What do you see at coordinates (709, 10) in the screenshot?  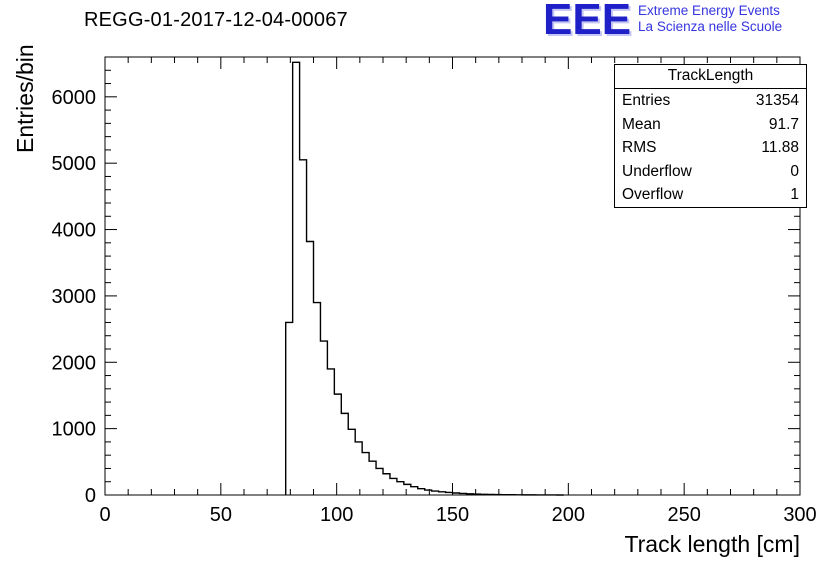 I see `eee-logo-line1: Extreme Energy Events` at bounding box center [709, 10].